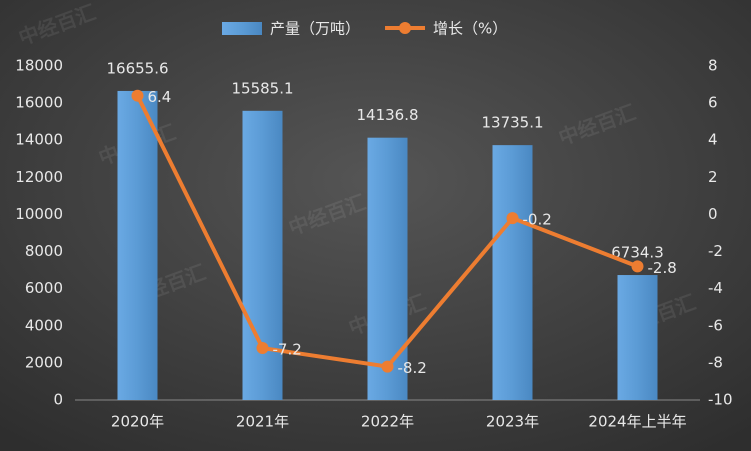 This screenshot has width=751, height=451. What do you see at coordinates (44, 251) in the screenshot?
I see `y-tick-label: 8000` at bounding box center [44, 251].